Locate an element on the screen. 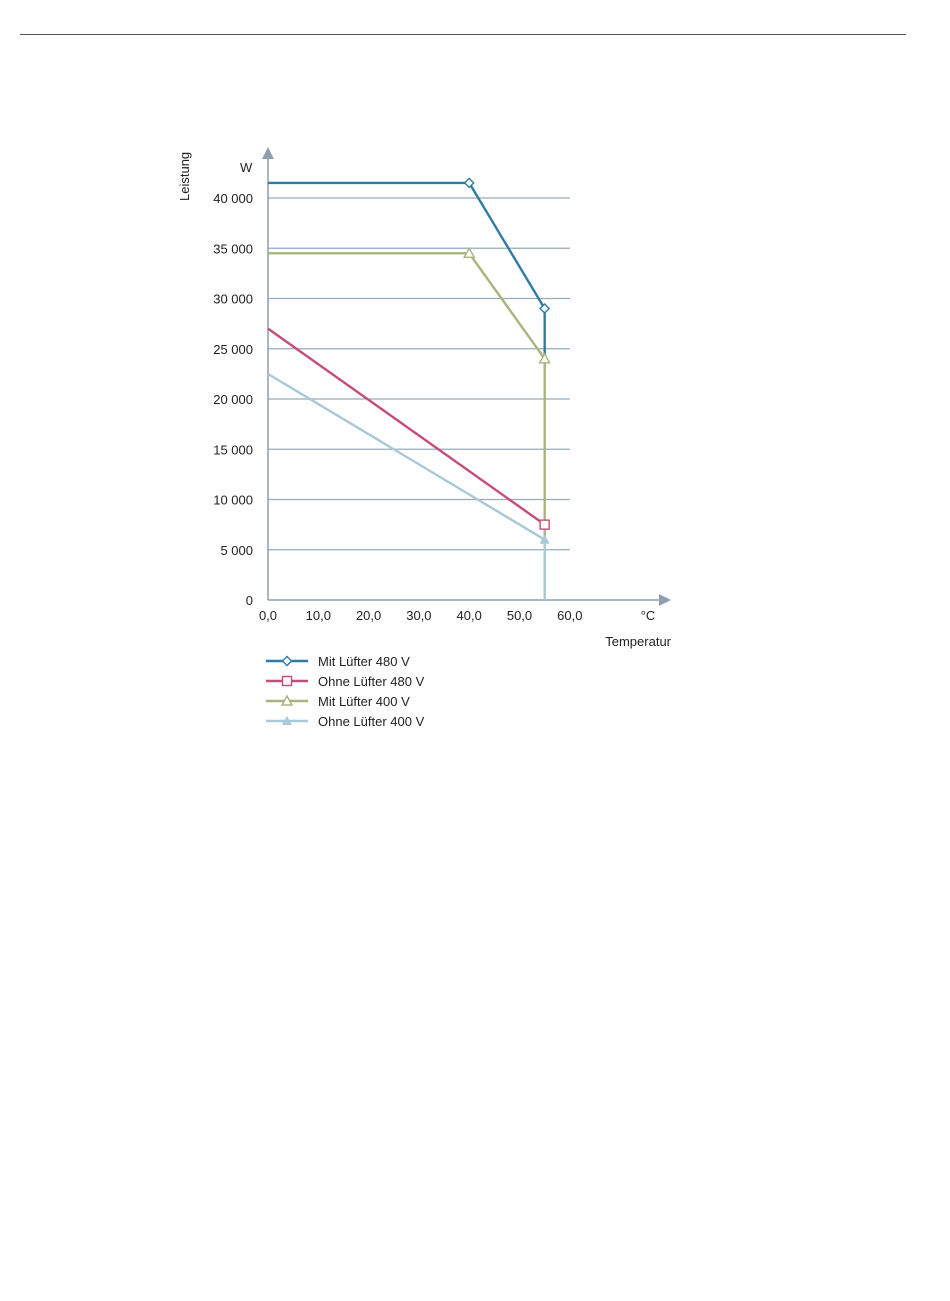 The image size is (950, 1301). x-axis-arrow is located at coordinates (665, 600).